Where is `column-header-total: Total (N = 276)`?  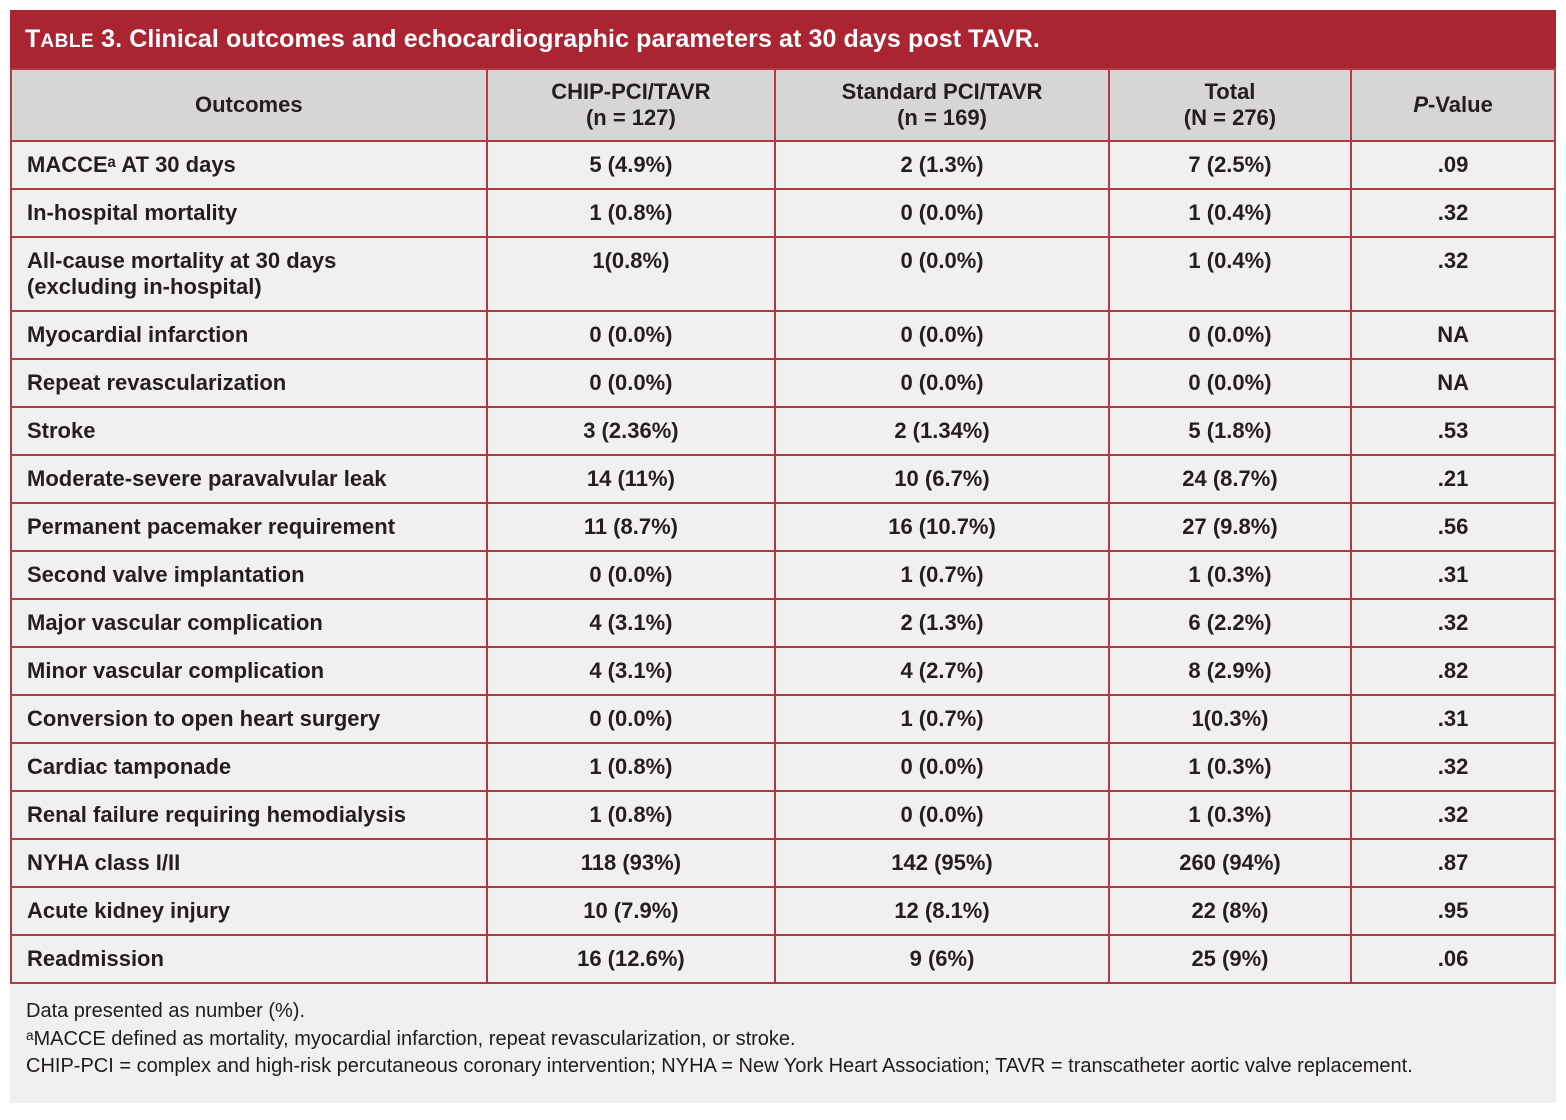 column-header-total: Total (N = 276) is located at coordinates (1230, 105).